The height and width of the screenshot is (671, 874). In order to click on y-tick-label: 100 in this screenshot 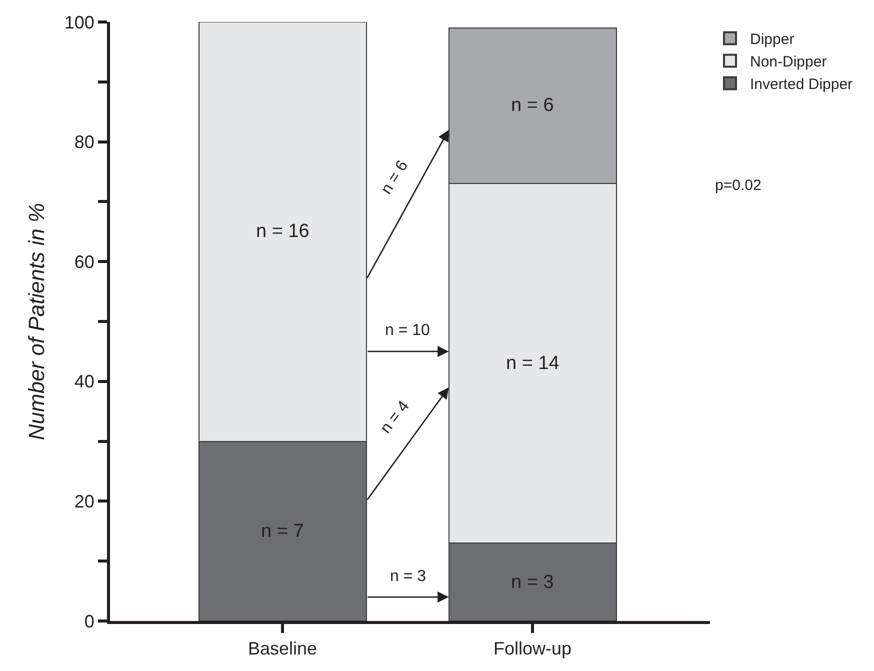, I will do `click(79, 22)`.